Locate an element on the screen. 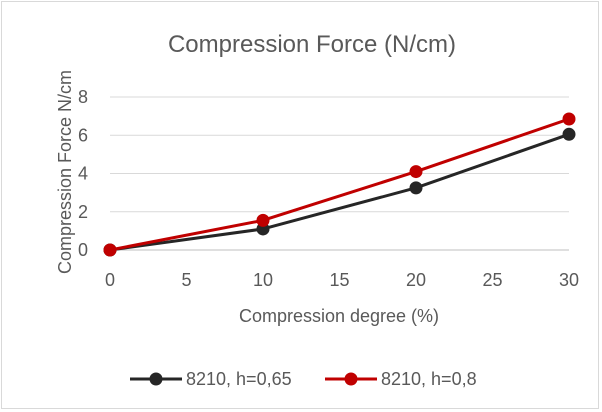  y-axis-ticks: 0 2 4 6 8 is located at coordinates (83, 173).